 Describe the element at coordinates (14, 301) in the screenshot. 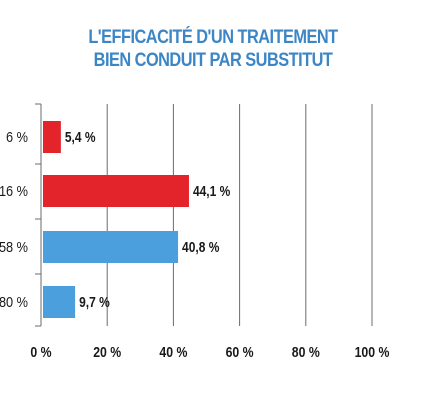

I see `category-label: 80 %` at that location.